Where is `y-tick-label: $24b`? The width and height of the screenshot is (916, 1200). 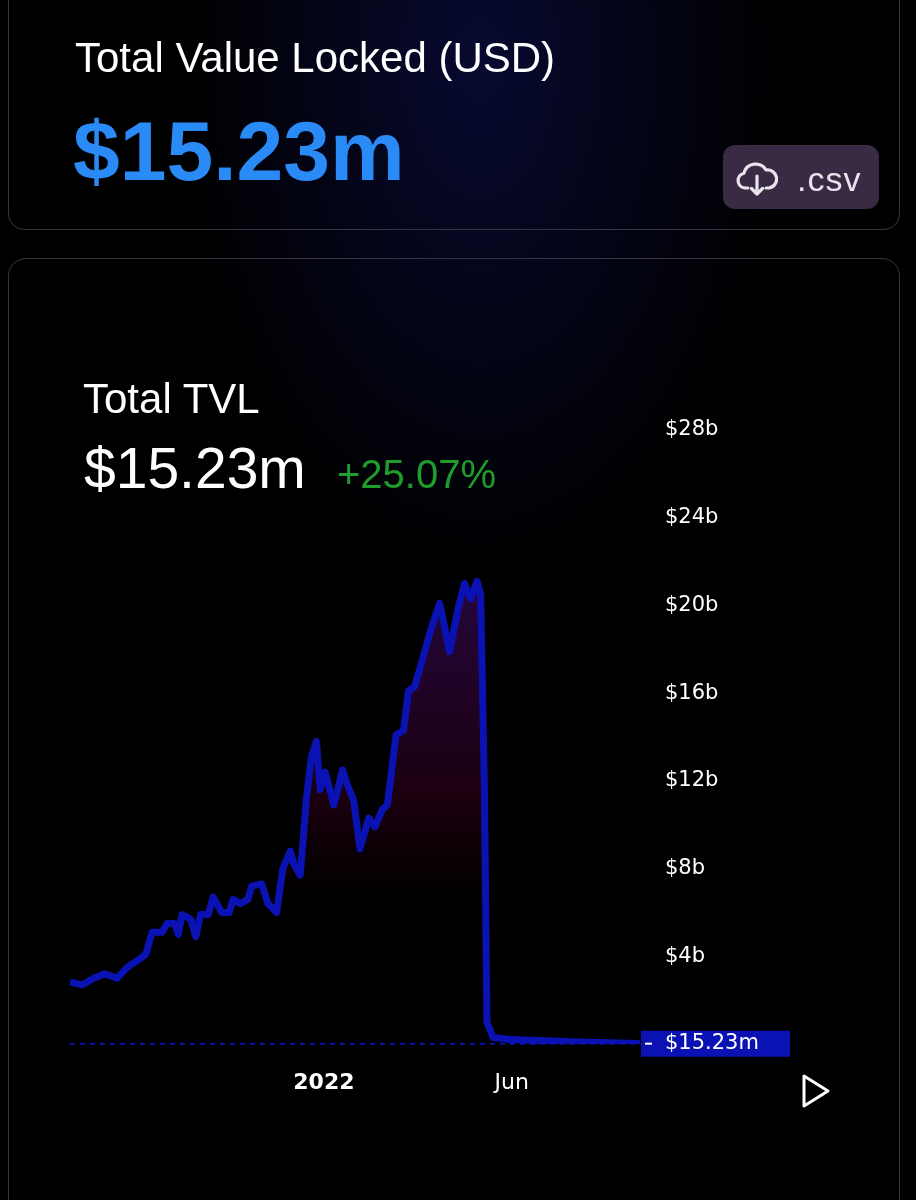 y-tick-label: $24b is located at coordinates (692, 516).